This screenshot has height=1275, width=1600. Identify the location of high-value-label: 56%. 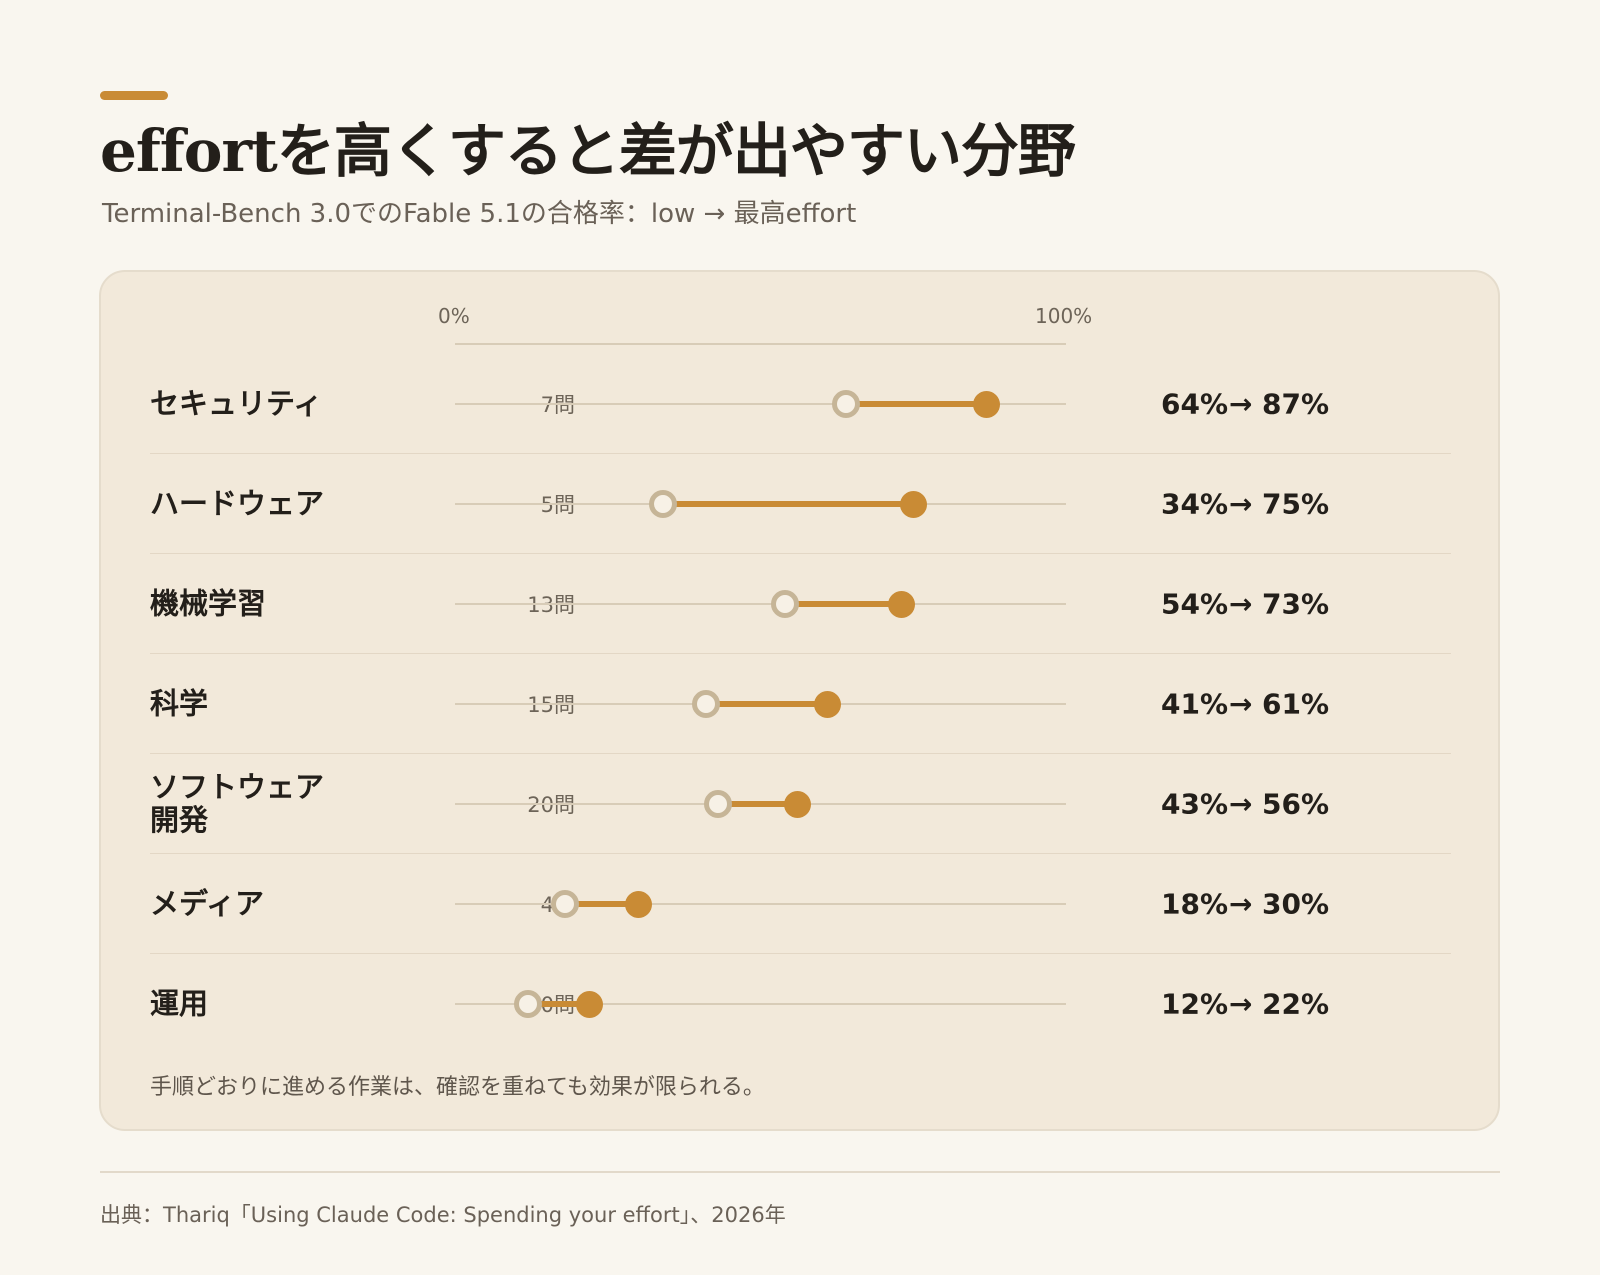
(1296, 804).